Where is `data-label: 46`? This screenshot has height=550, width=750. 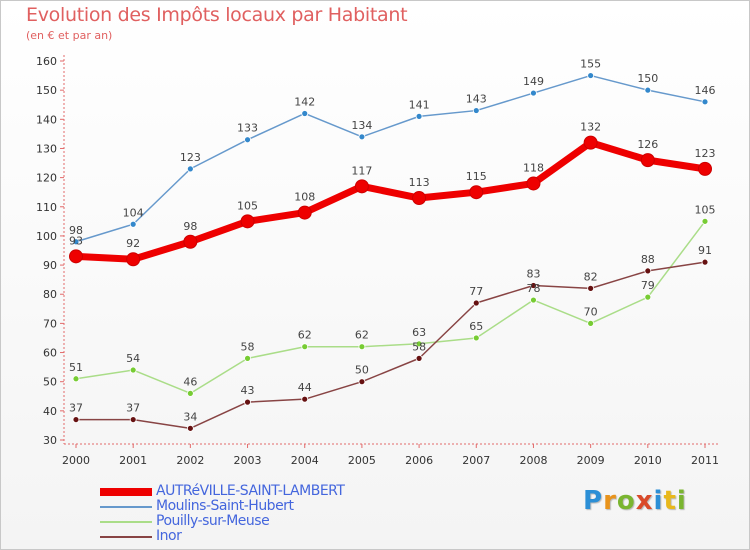 data-label: 46 is located at coordinates (190, 381).